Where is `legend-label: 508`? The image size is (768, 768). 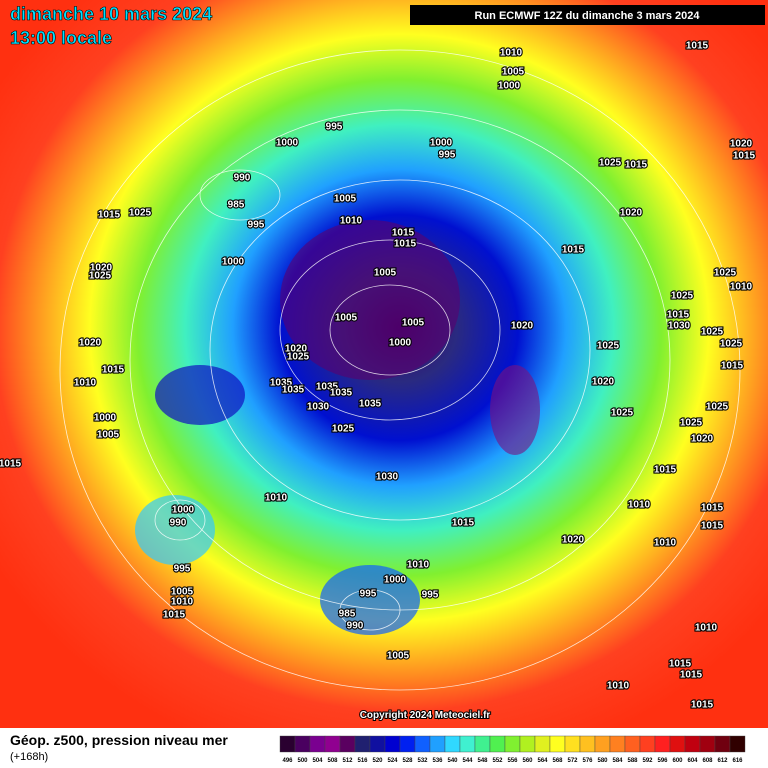
legend-label: 508 is located at coordinates (332, 761).